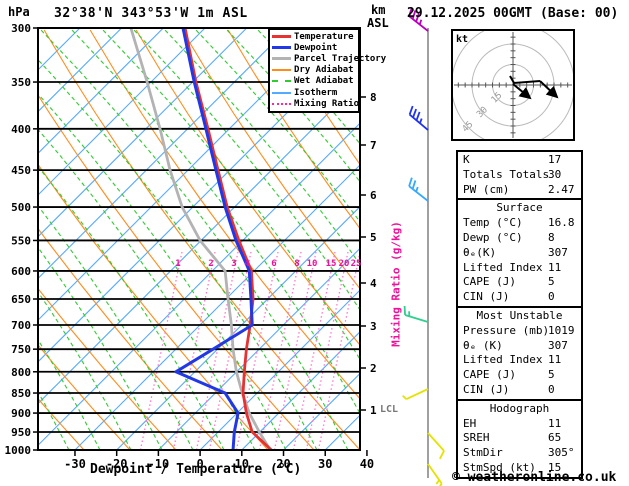 The height and width of the screenshot is (486, 629). What do you see at coordinates (506, 174) in the screenshot?
I see `table-row-label: Totals Totals` at bounding box center [506, 174].